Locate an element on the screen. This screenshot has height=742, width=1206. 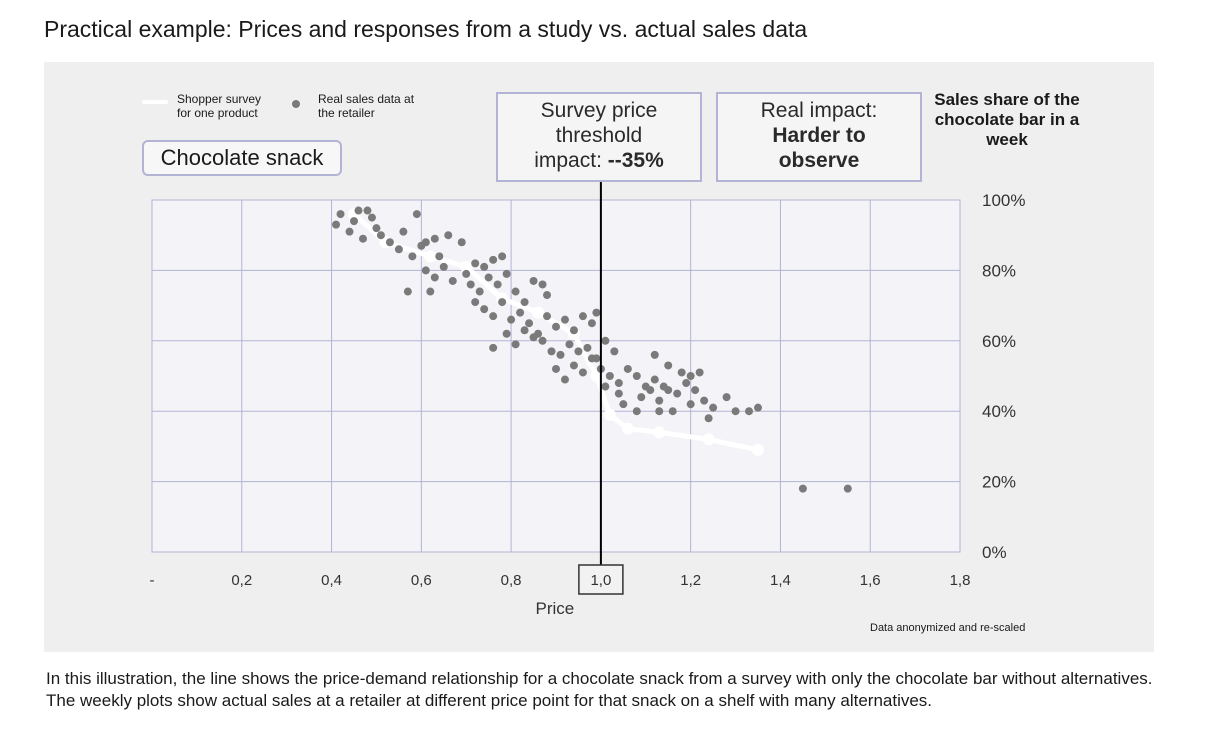
highlighted-tick-box is located at coordinates (601, 579).